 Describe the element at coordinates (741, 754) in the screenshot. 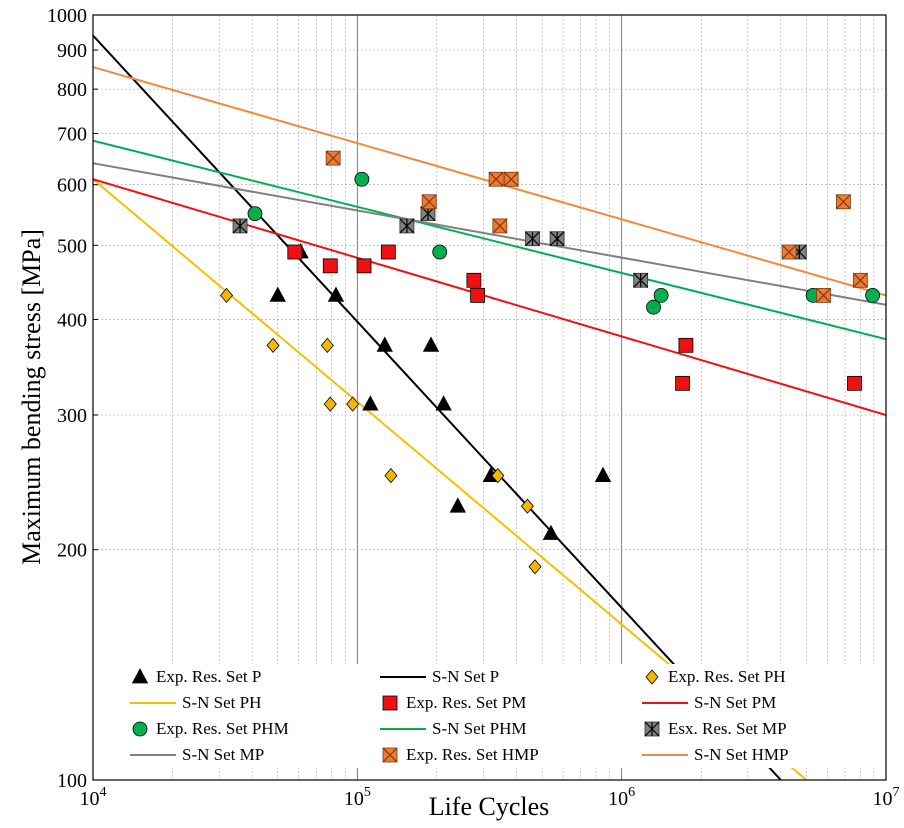

I see `legend-label: S-N Set HMP` at that location.